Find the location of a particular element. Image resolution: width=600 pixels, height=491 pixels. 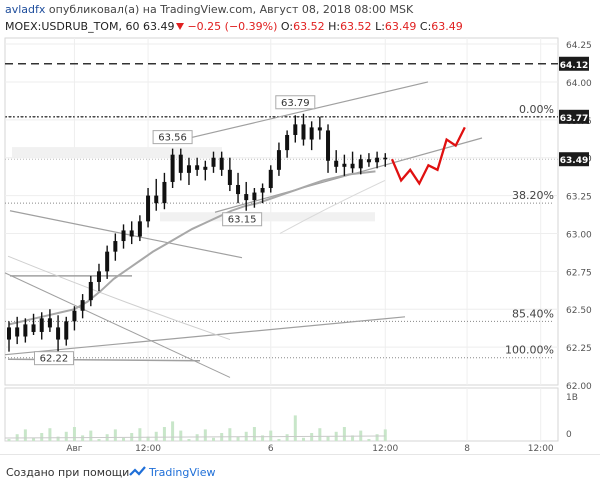

envelope-line is located at coordinates (332, 206).